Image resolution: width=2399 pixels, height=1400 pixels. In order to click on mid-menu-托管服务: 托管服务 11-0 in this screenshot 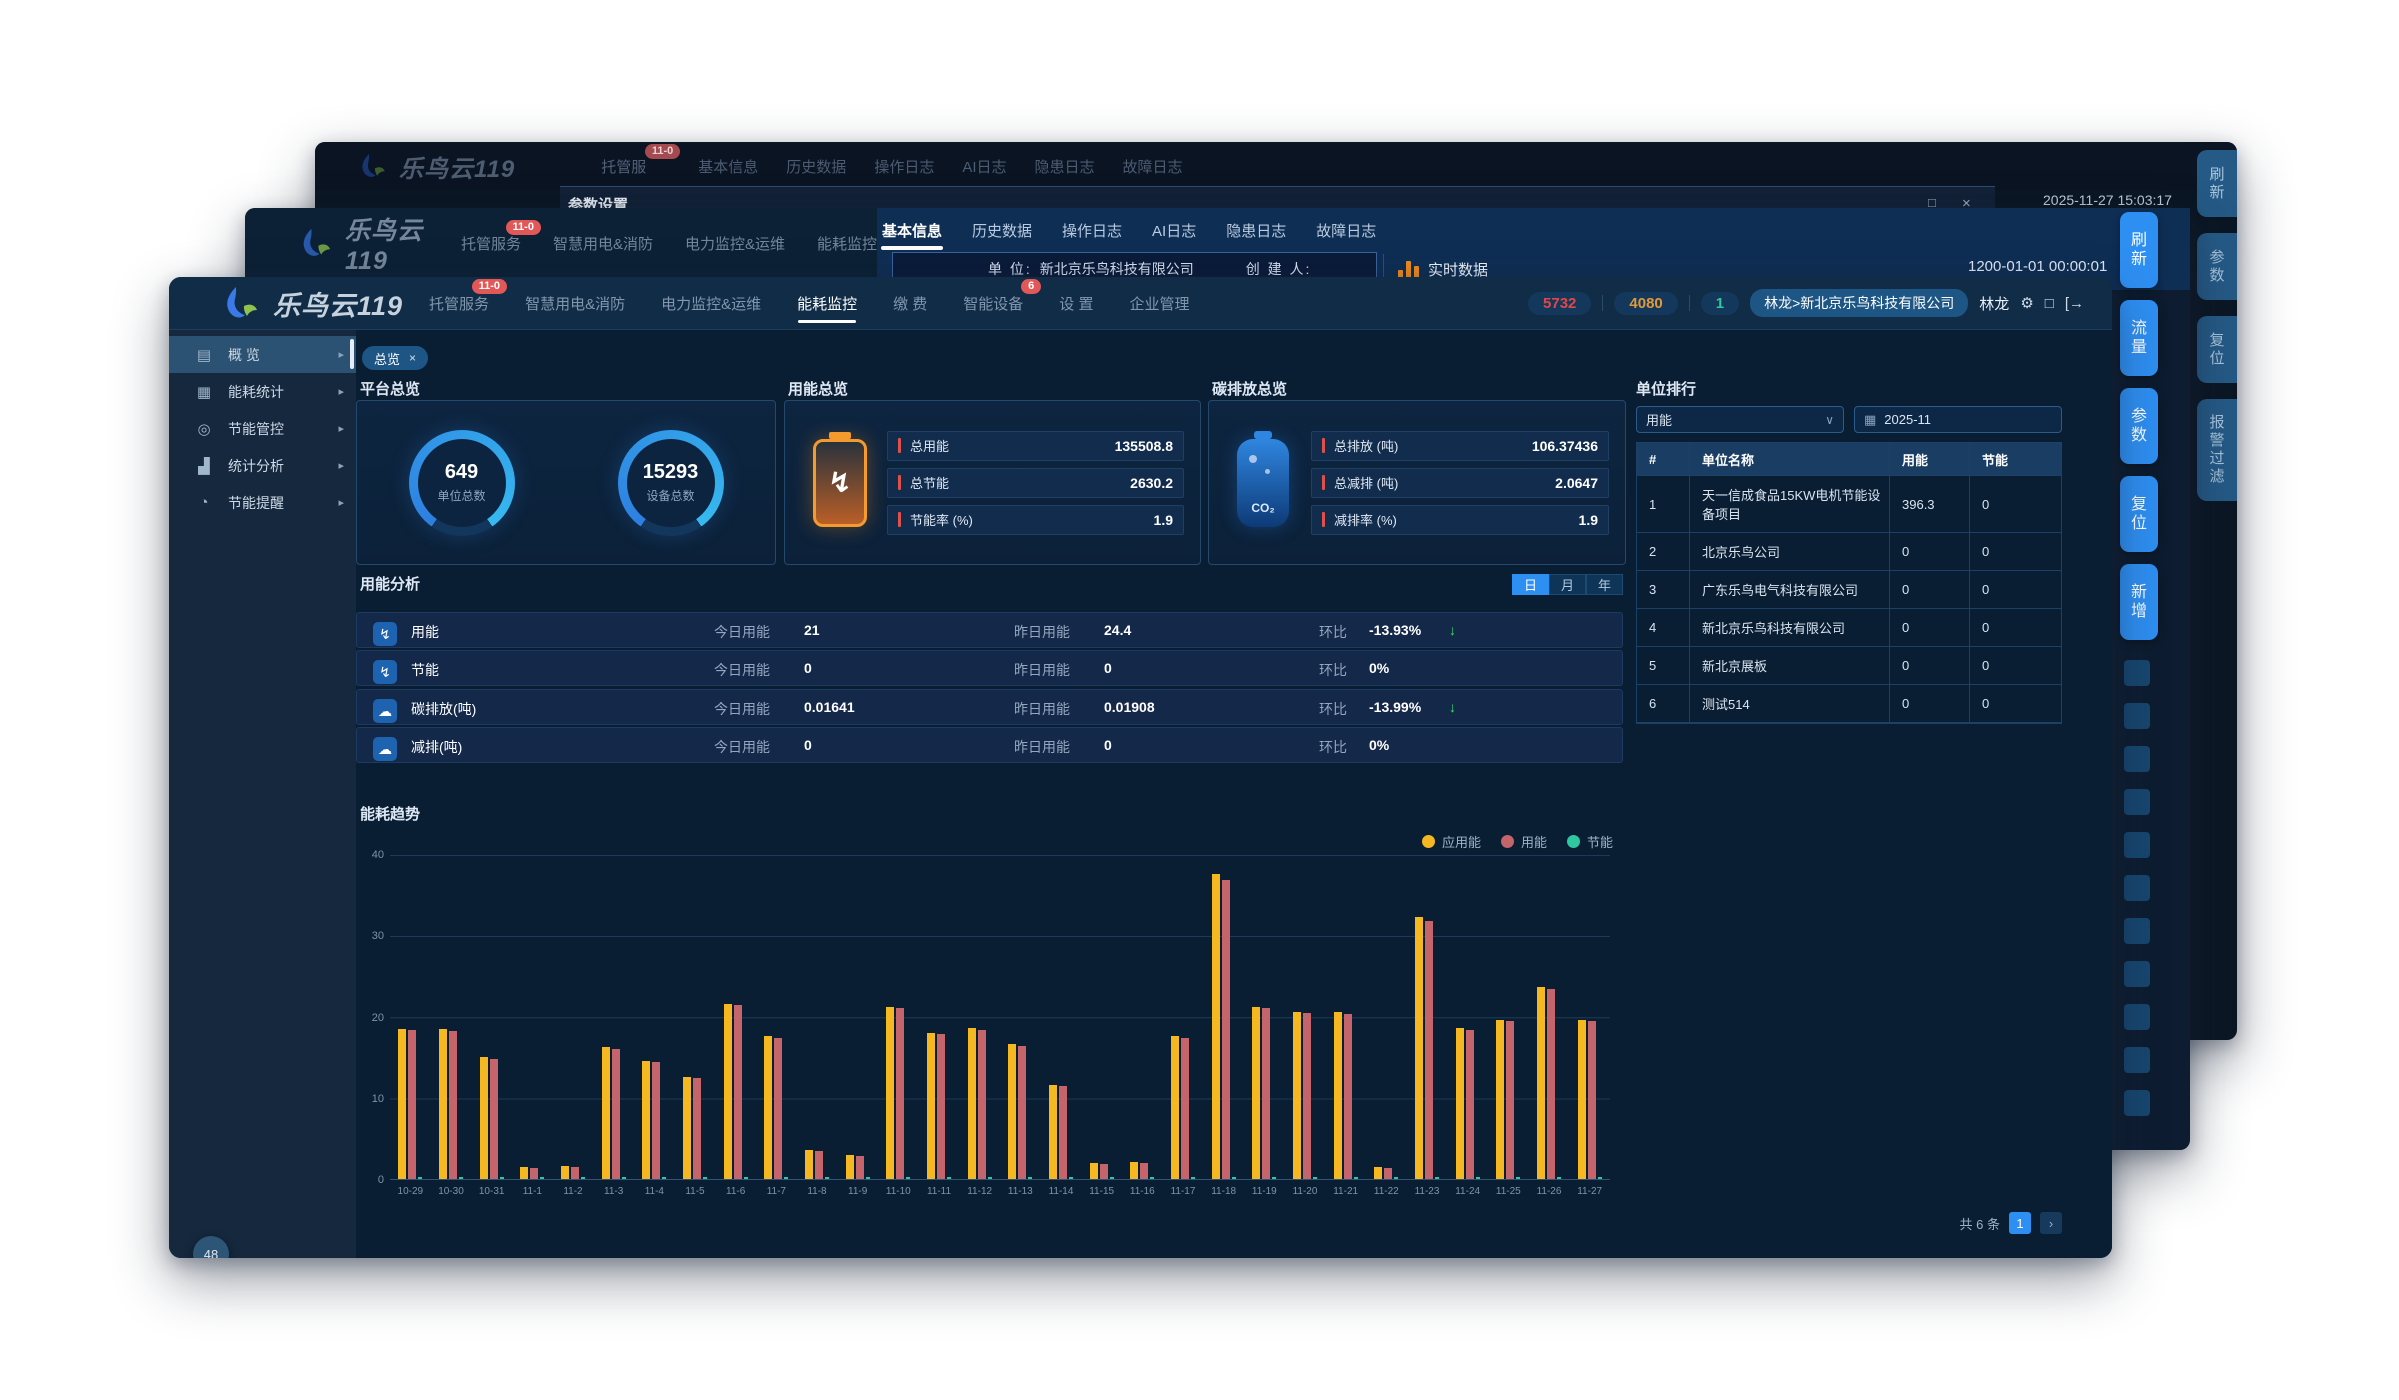, I will do `click(501, 236)`.